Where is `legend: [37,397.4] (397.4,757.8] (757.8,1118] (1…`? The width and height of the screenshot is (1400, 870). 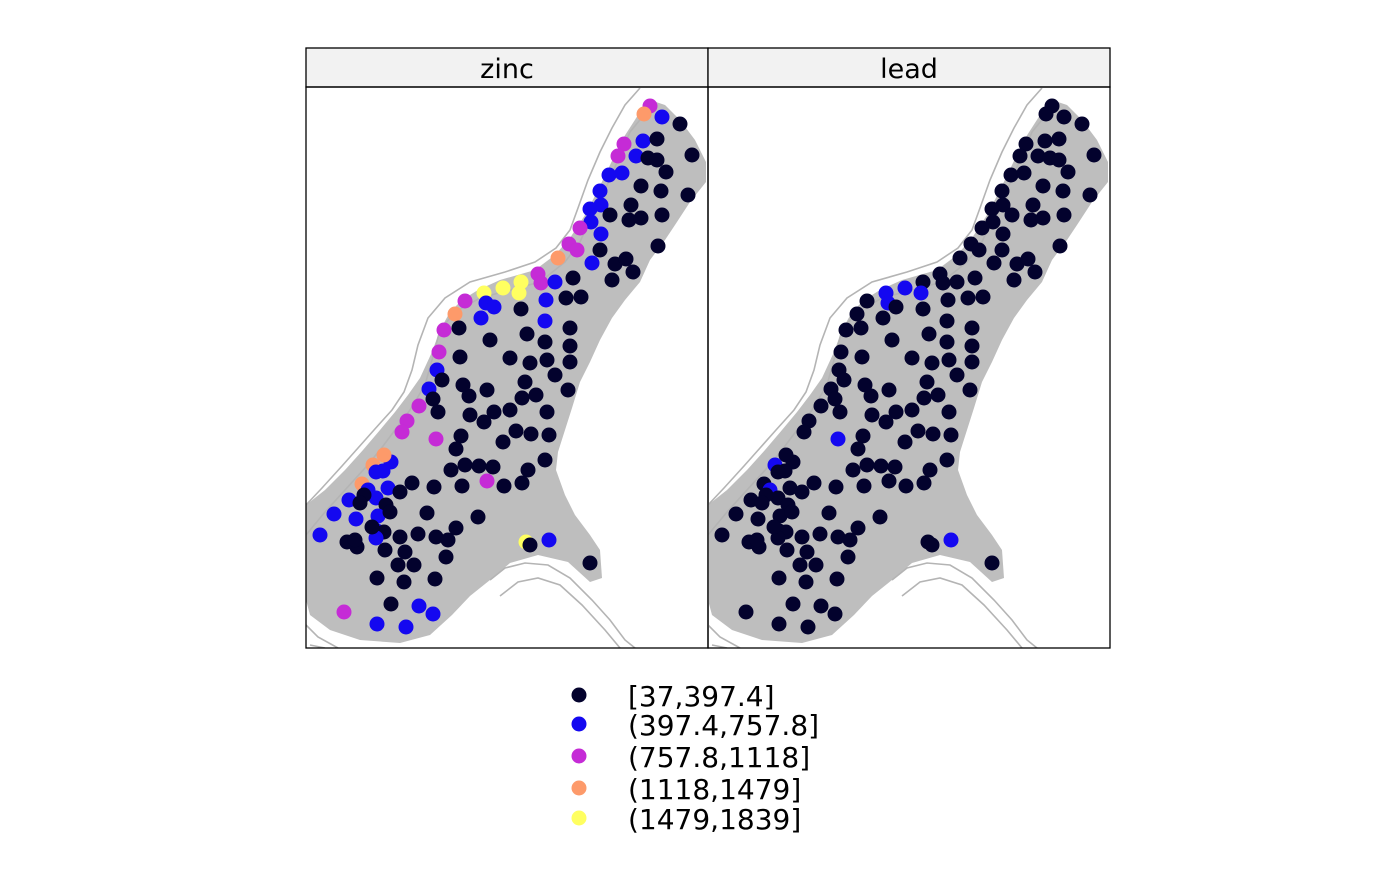
legend: [37,397.4] (397.4,757.8] (757.8,1118] (1… is located at coordinates (695, 758).